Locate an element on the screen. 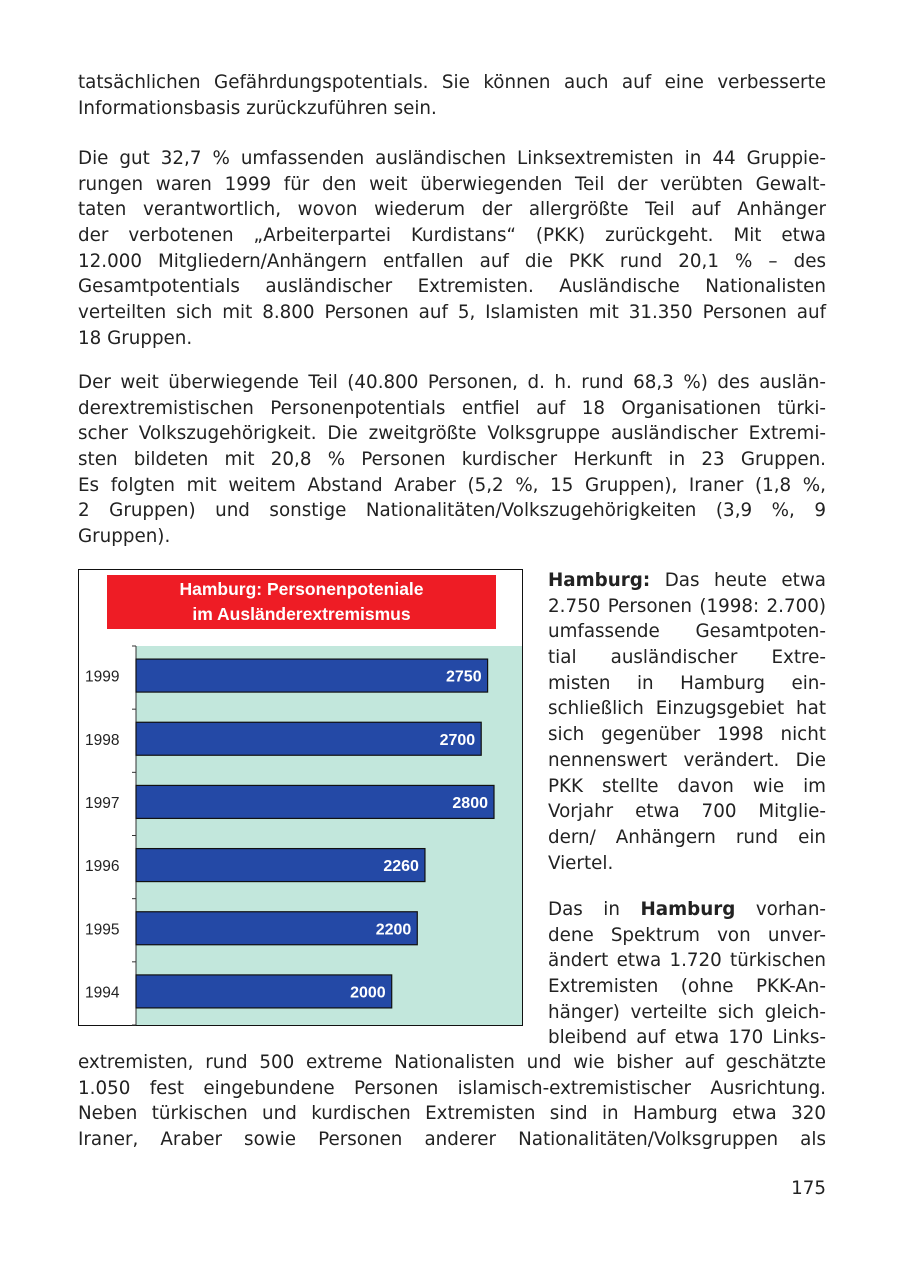  text-line: Vorjahr etwa 700 Mitglie- is located at coordinates (687, 812).